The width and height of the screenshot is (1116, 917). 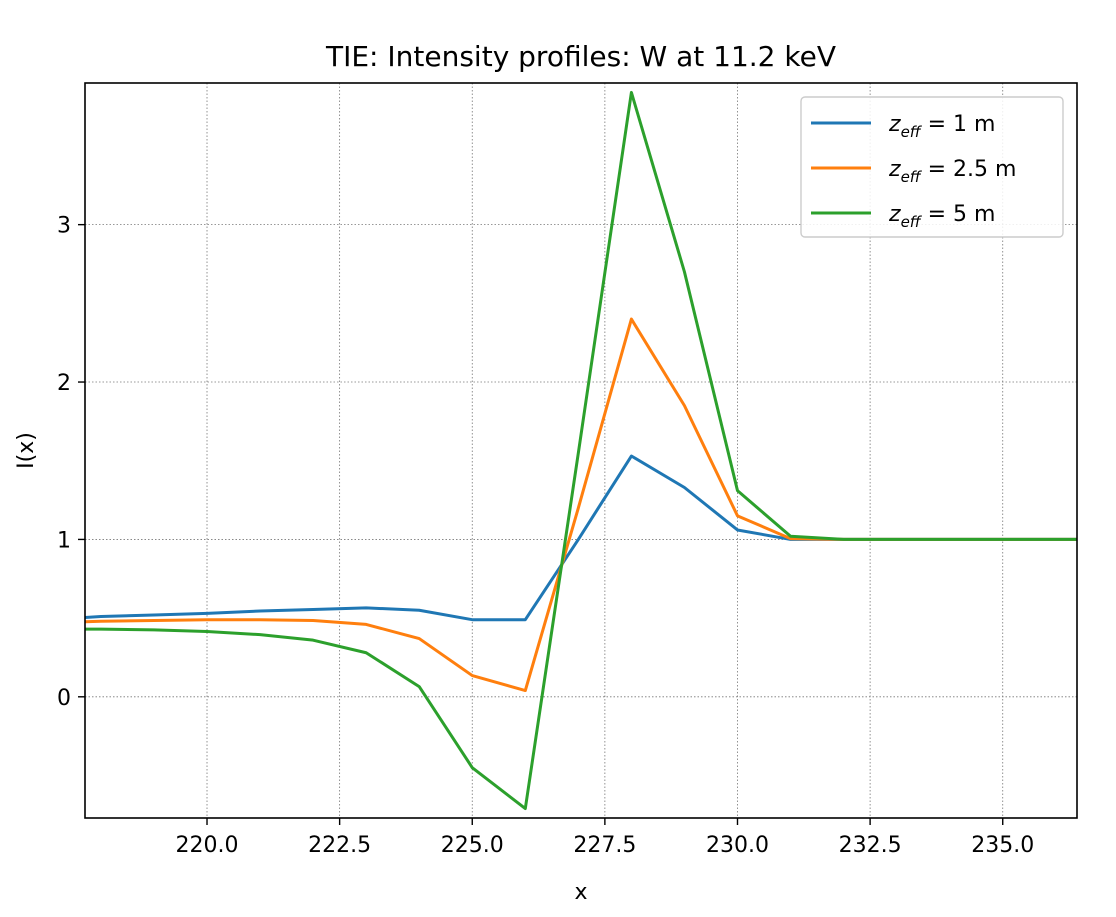 What do you see at coordinates (64, 383) in the screenshot?
I see `y-tick-label: 2` at bounding box center [64, 383].